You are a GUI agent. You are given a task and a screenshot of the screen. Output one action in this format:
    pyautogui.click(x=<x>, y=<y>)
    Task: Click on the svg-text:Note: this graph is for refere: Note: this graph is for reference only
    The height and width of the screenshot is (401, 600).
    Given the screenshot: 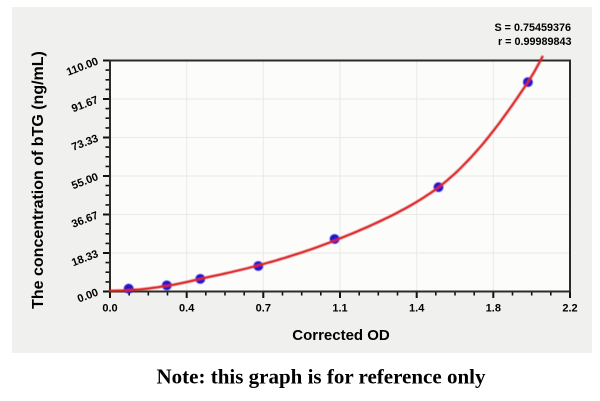 What is the action you would take?
    pyautogui.click(x=321, y=377)
    